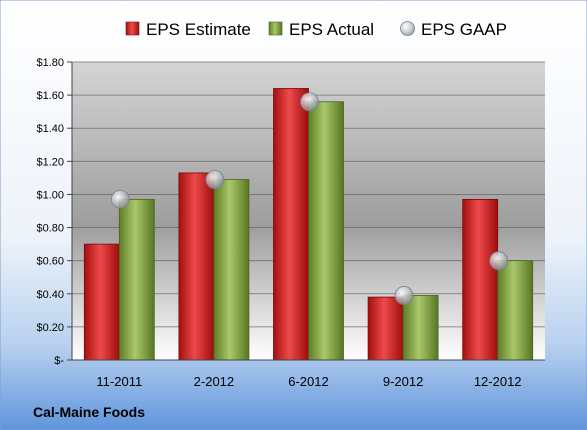 The height and width of the screenshot is (430, 587). Describe the element at coordinates (50, 262) in the screenshot. I see `y-tick-label: $0.60` at that location.